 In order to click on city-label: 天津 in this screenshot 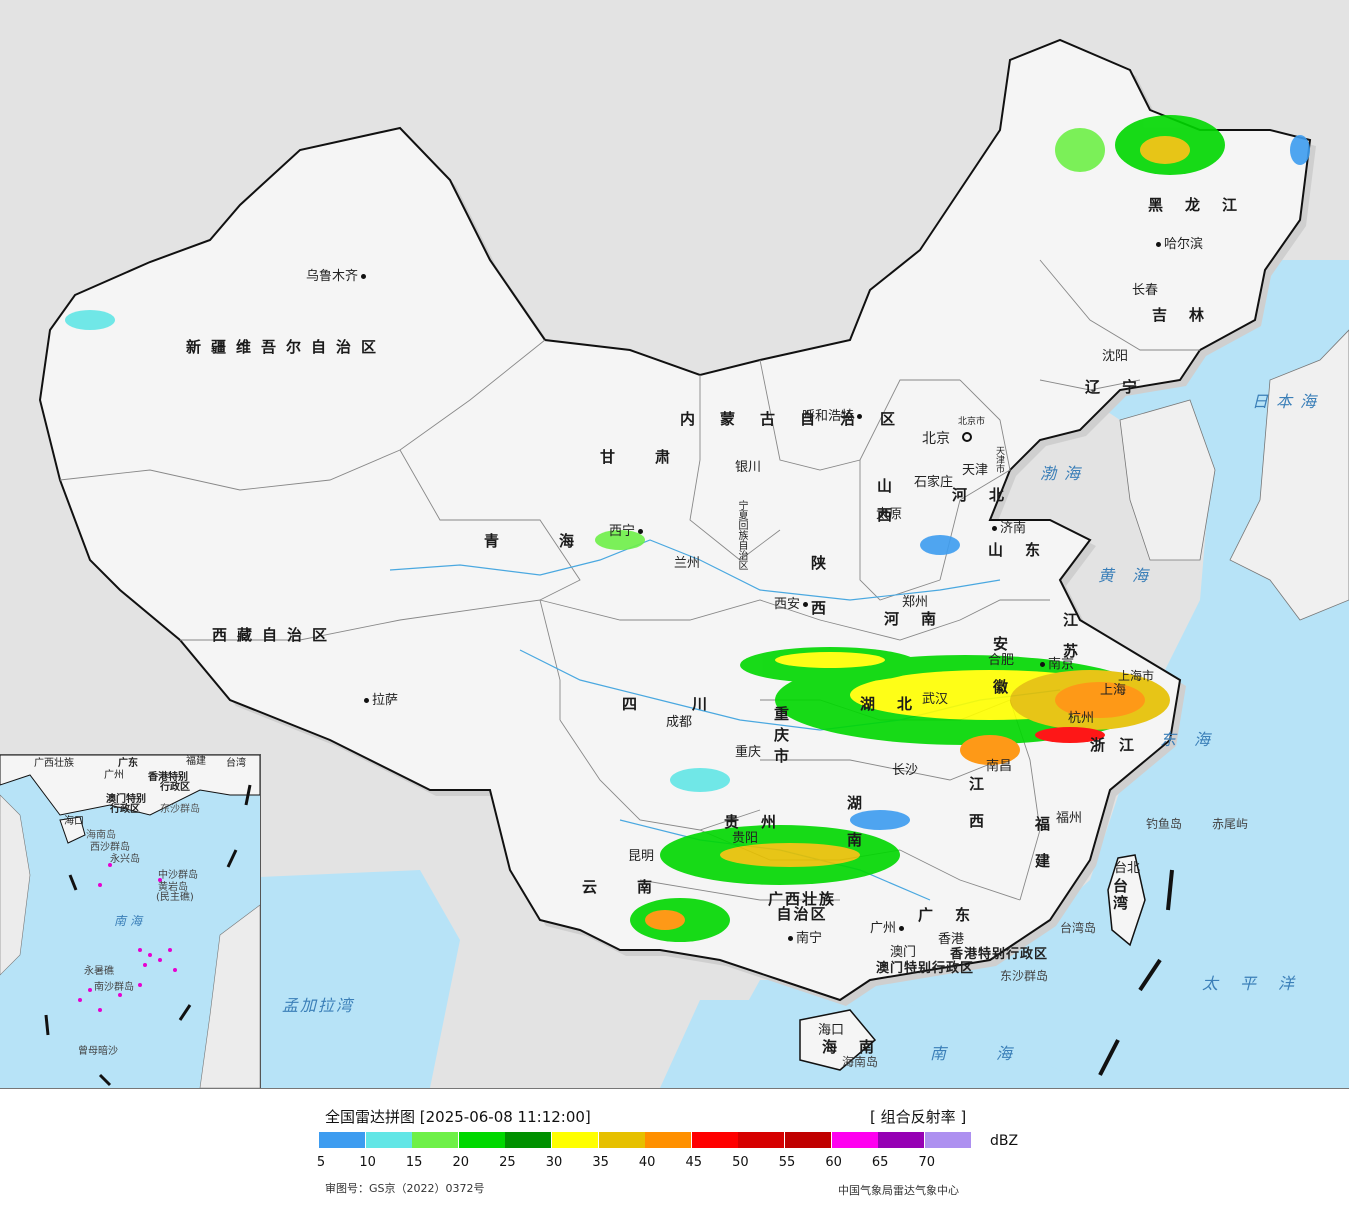, I will do `click(975, 470)`.